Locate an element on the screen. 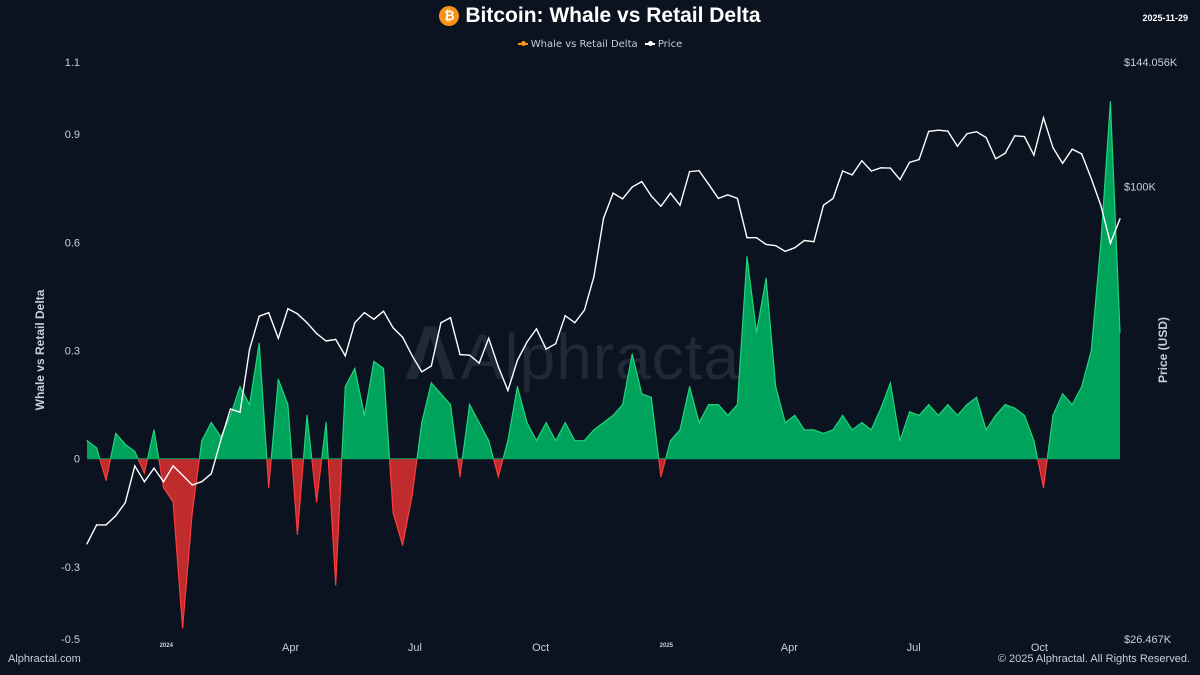  watermark: ΛAlphractal is located at coordinates (580, 353).